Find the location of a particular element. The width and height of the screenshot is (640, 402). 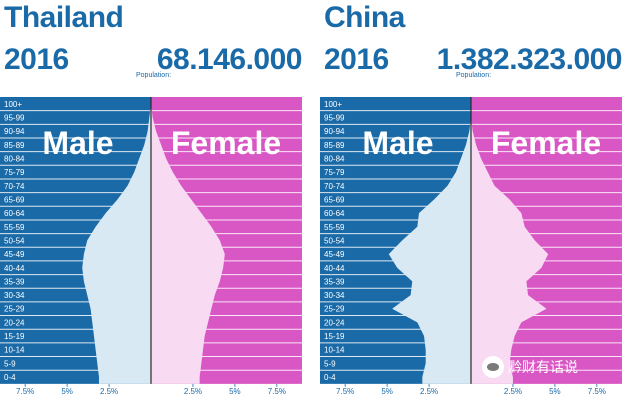

wechat-icon is located at coordinates (493, 367).